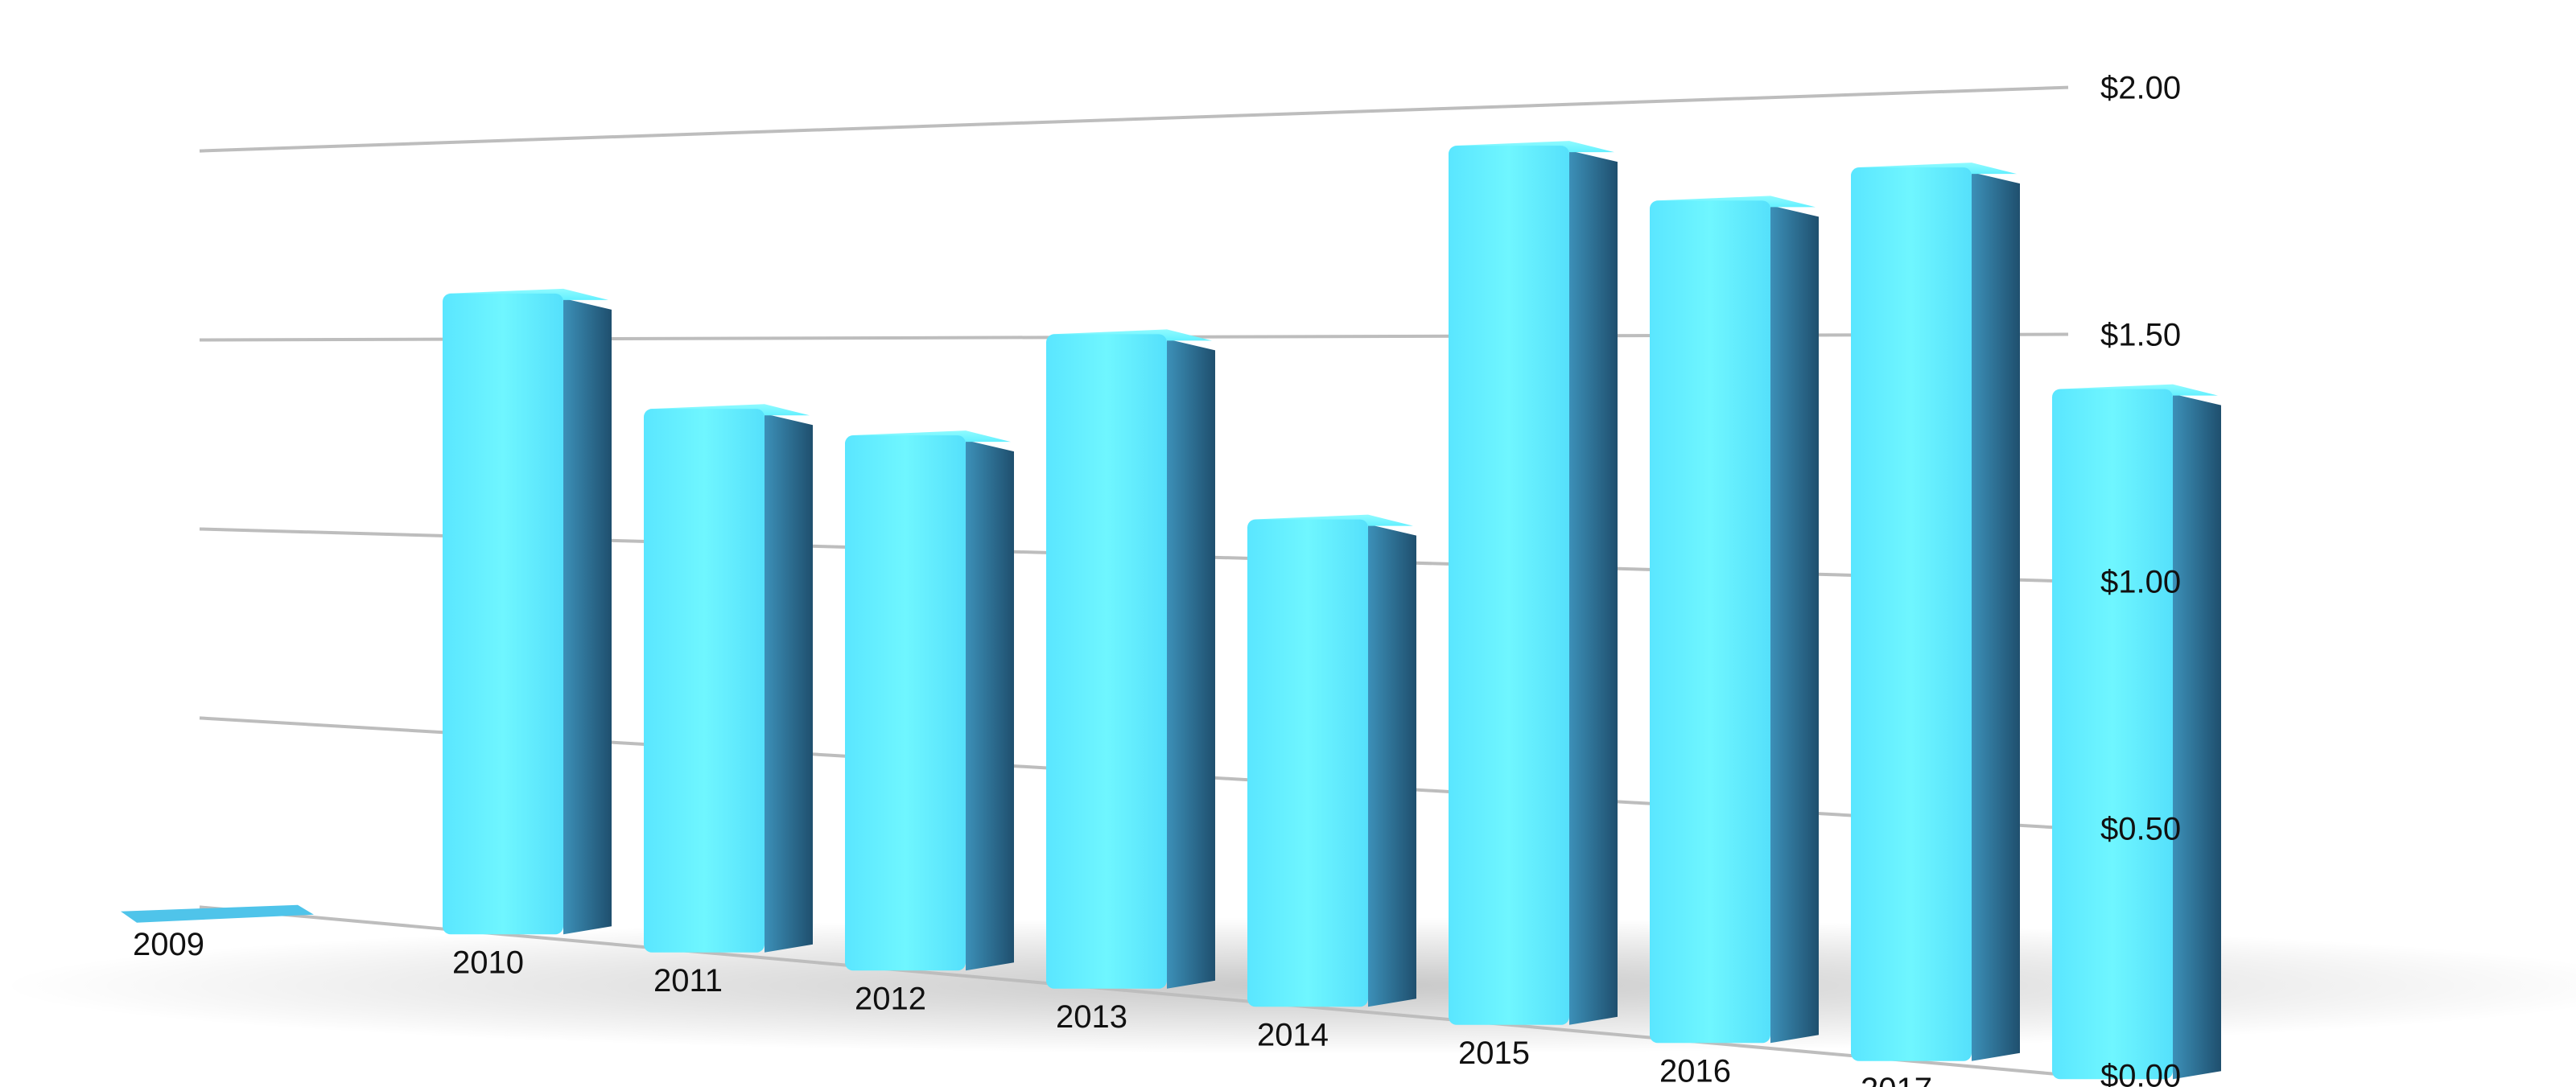 This screenshot has width=2576, height=1087. What do you see at coordinates (2140, 1072) in the screenshot?
I see `y-tick-label: $0.00` at bounding box center [2140, 1072].